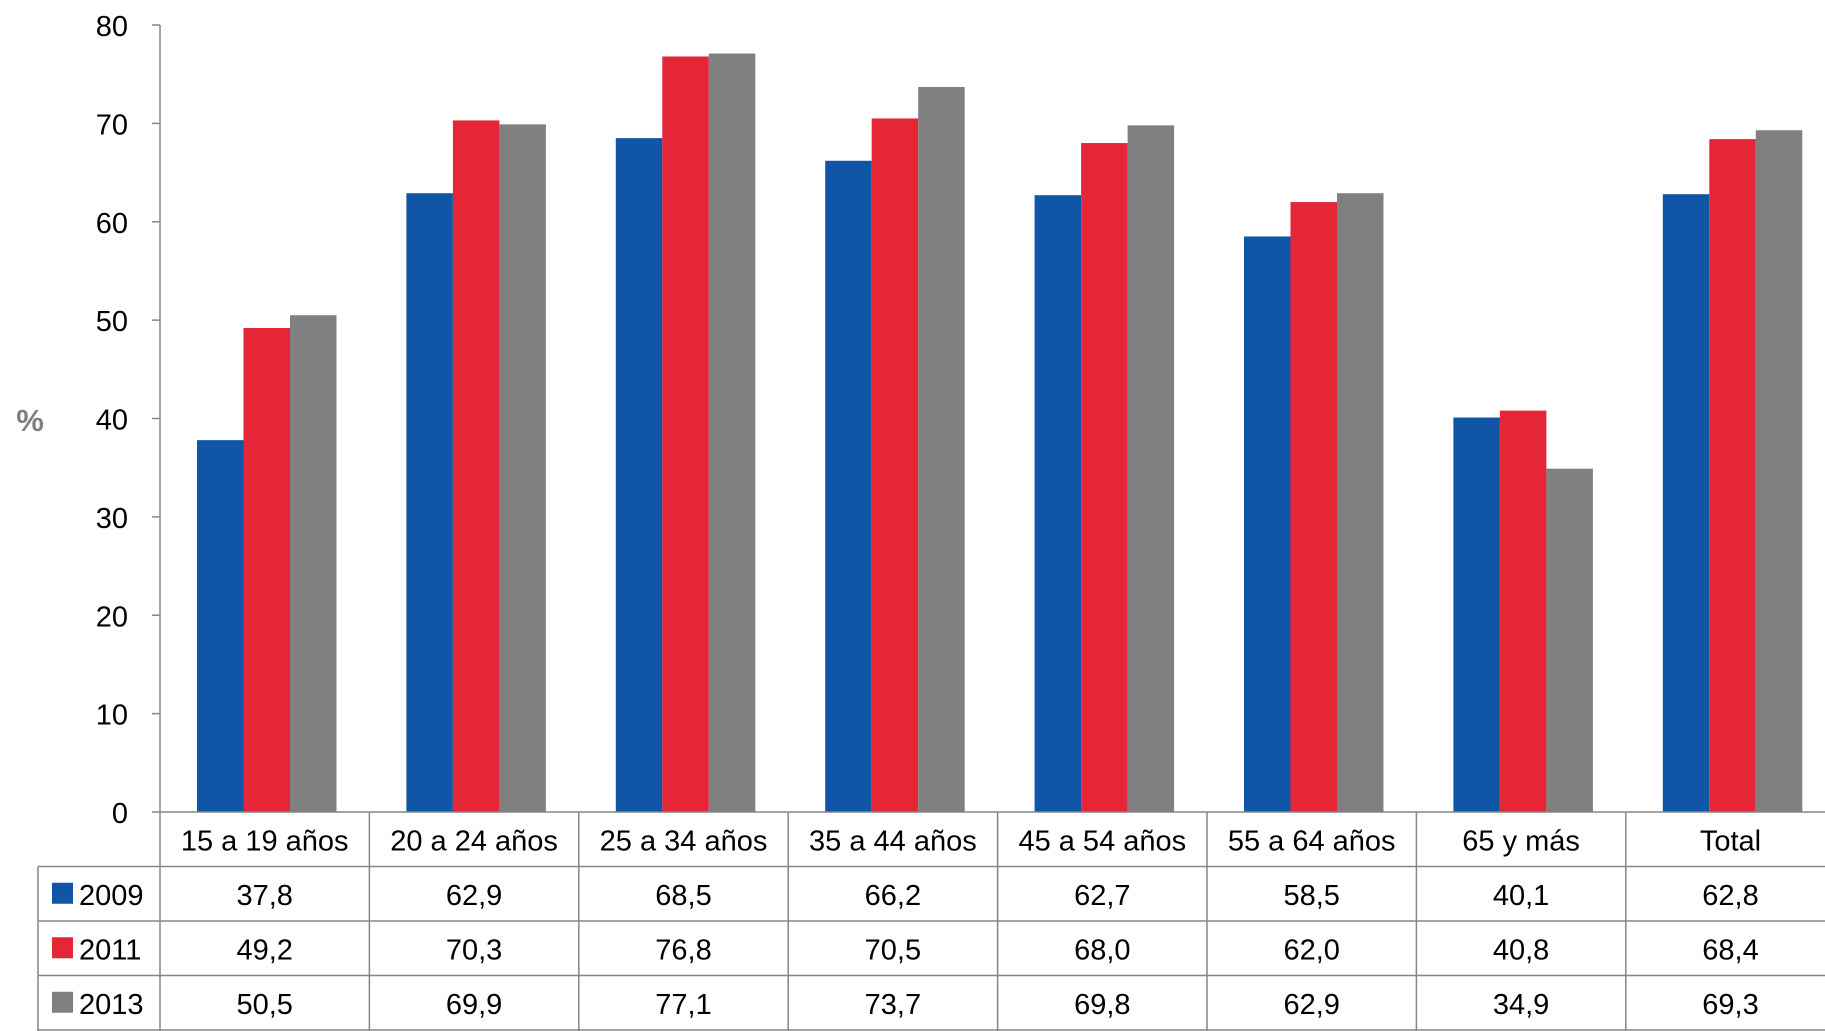  I want to click on data-label: 68,4, so click(1730, 950).